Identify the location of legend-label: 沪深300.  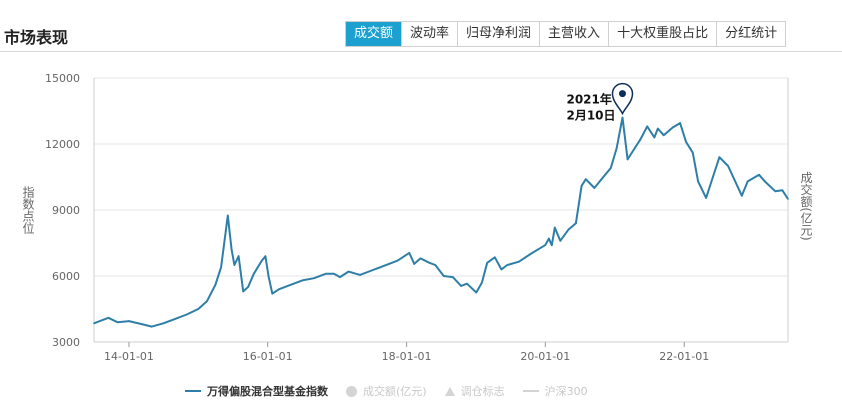
(566, 391).